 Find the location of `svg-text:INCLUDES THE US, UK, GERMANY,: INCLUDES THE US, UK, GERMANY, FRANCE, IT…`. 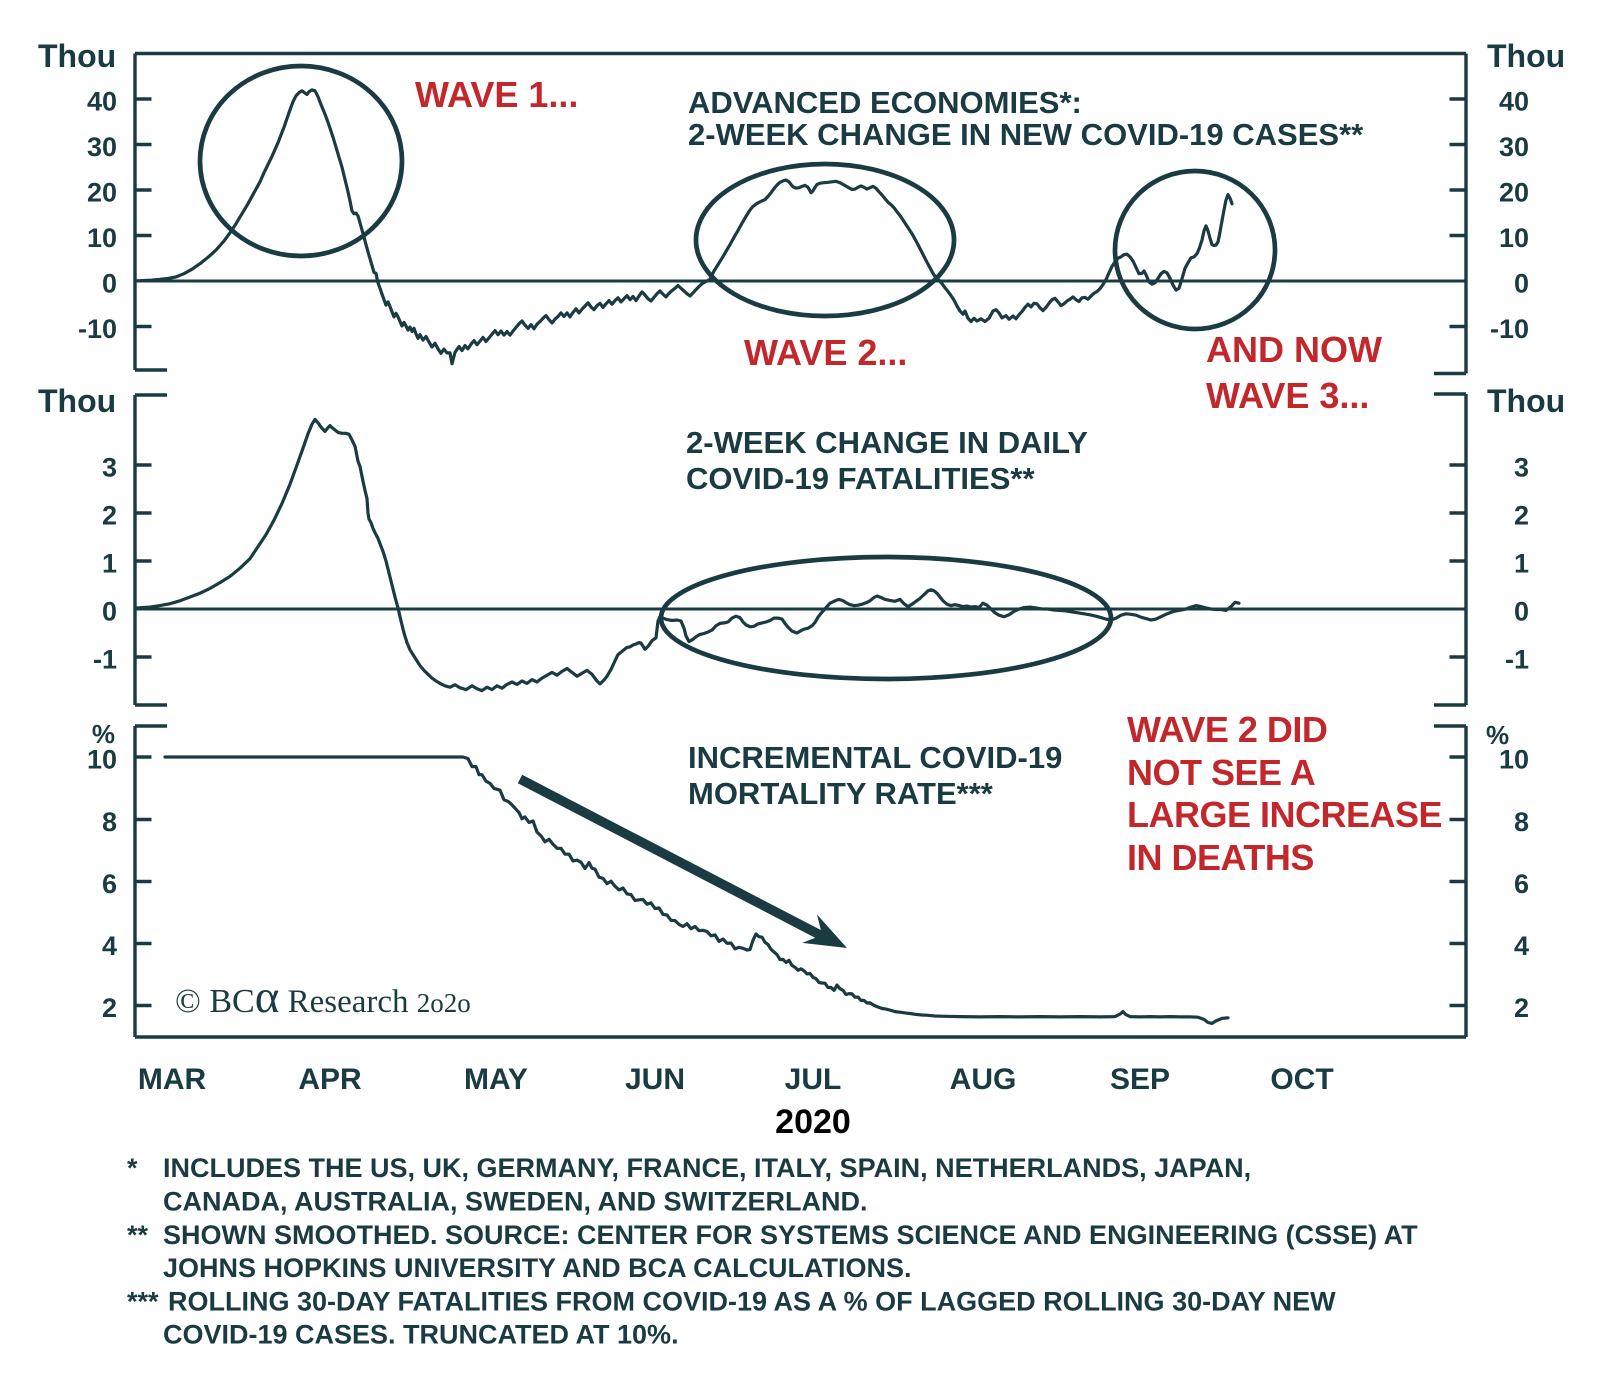

svg-text:INCLUDES THE US, UK, GERMANY,: INCLUDES THE US, UK, GERMANY, FRANCE, IT… is located at coordinates (707, 1168).